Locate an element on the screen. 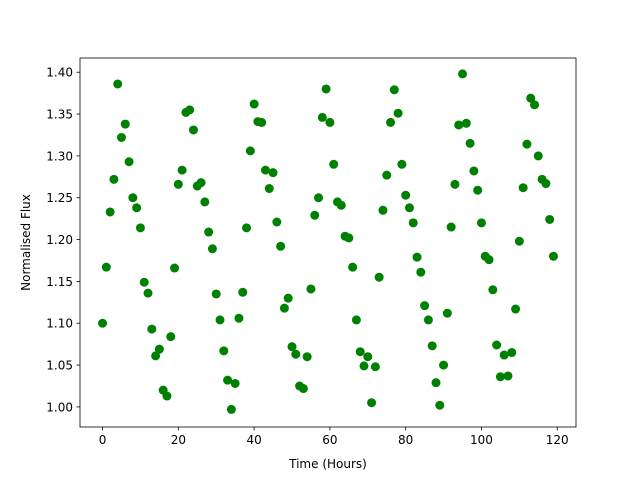  y-tick-label: 1.20 is located at coordinates (59, 240).